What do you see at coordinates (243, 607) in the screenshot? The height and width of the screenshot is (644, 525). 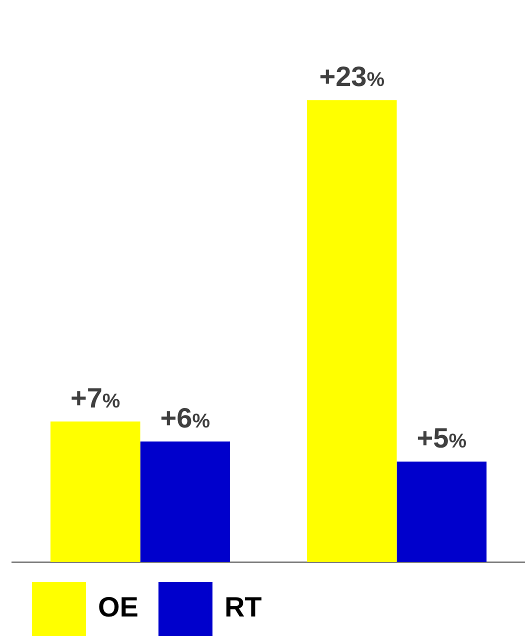 I see `legend-label: RT` at bounding box center [243, 607].